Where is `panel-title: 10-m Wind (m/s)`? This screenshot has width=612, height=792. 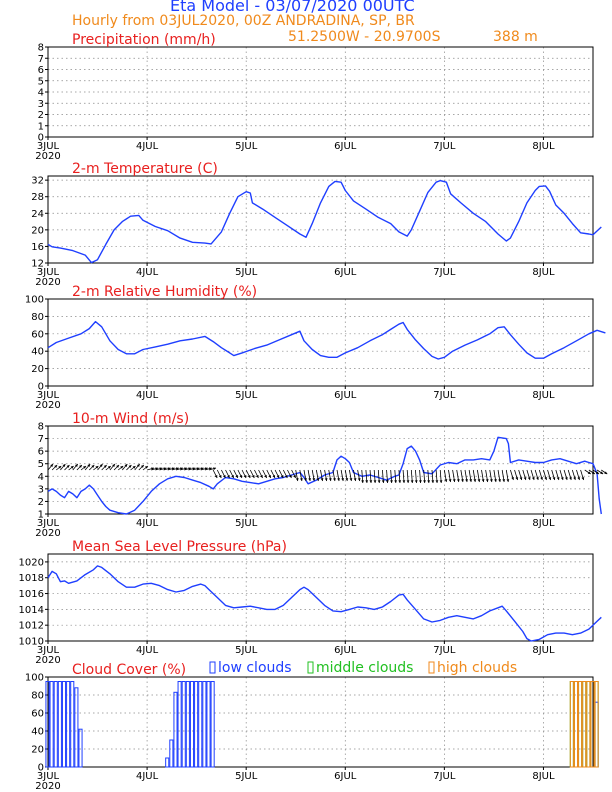 panel-title: 10-m Wind (m/s) is located at coordinates (130, 419).